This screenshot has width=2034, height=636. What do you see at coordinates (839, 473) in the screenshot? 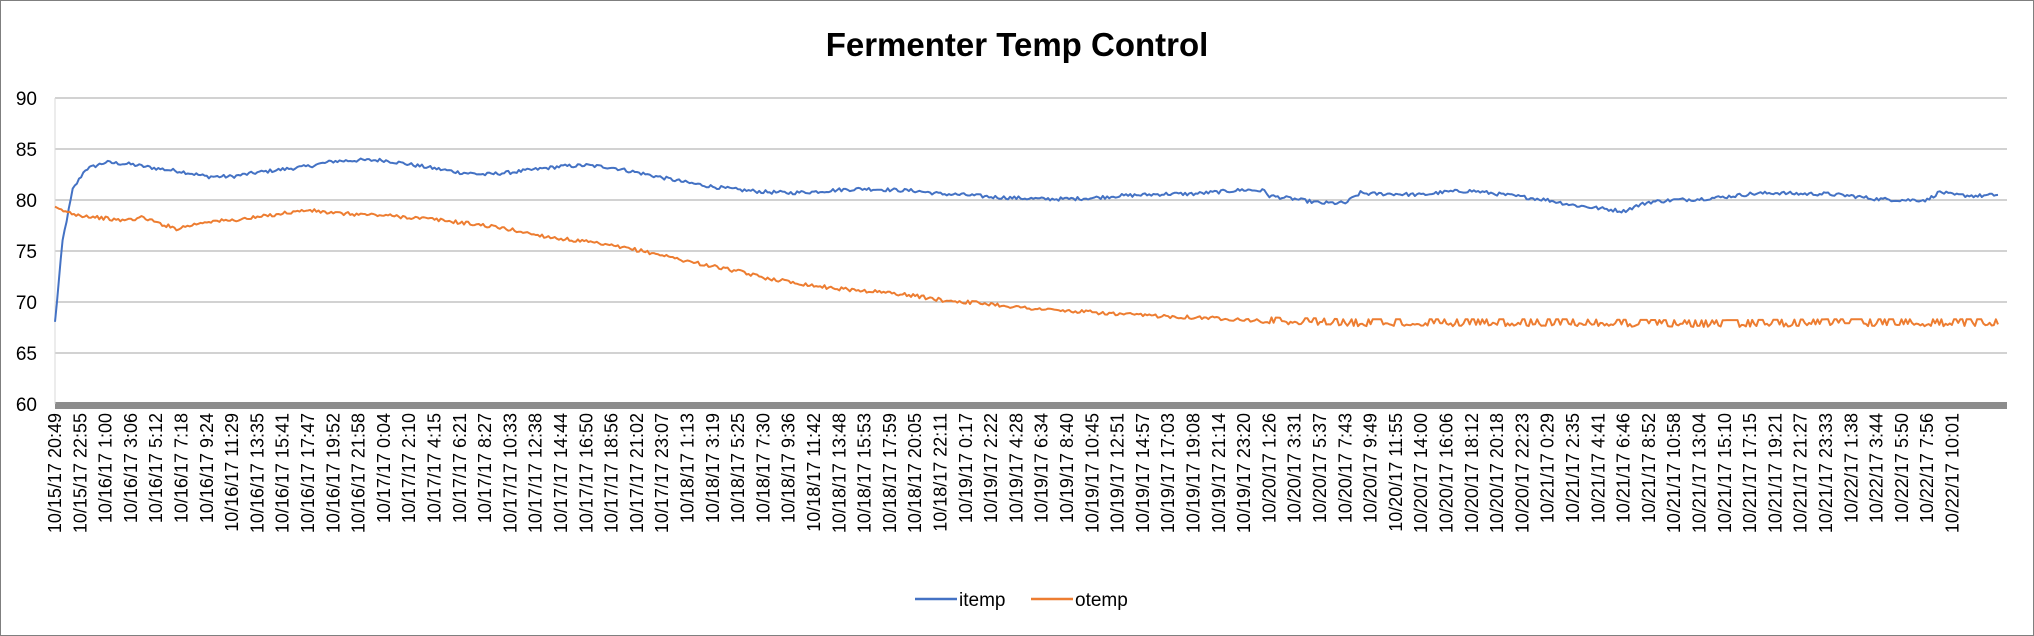
I see `x-tick-label: 10/18/17 13:48` at bounding box center [839, 473].